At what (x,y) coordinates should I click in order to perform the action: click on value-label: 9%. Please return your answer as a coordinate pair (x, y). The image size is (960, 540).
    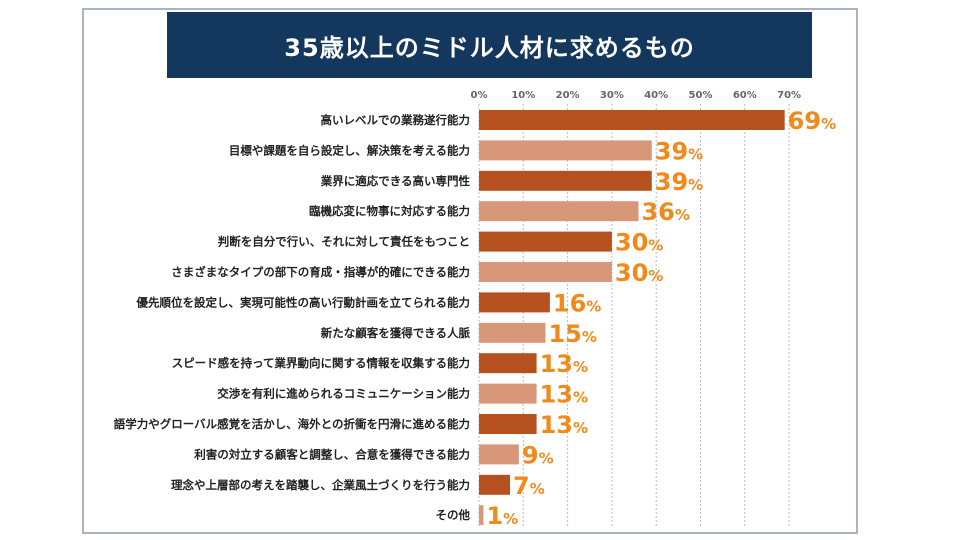
    Looking at the image, I should click on (538, 455).